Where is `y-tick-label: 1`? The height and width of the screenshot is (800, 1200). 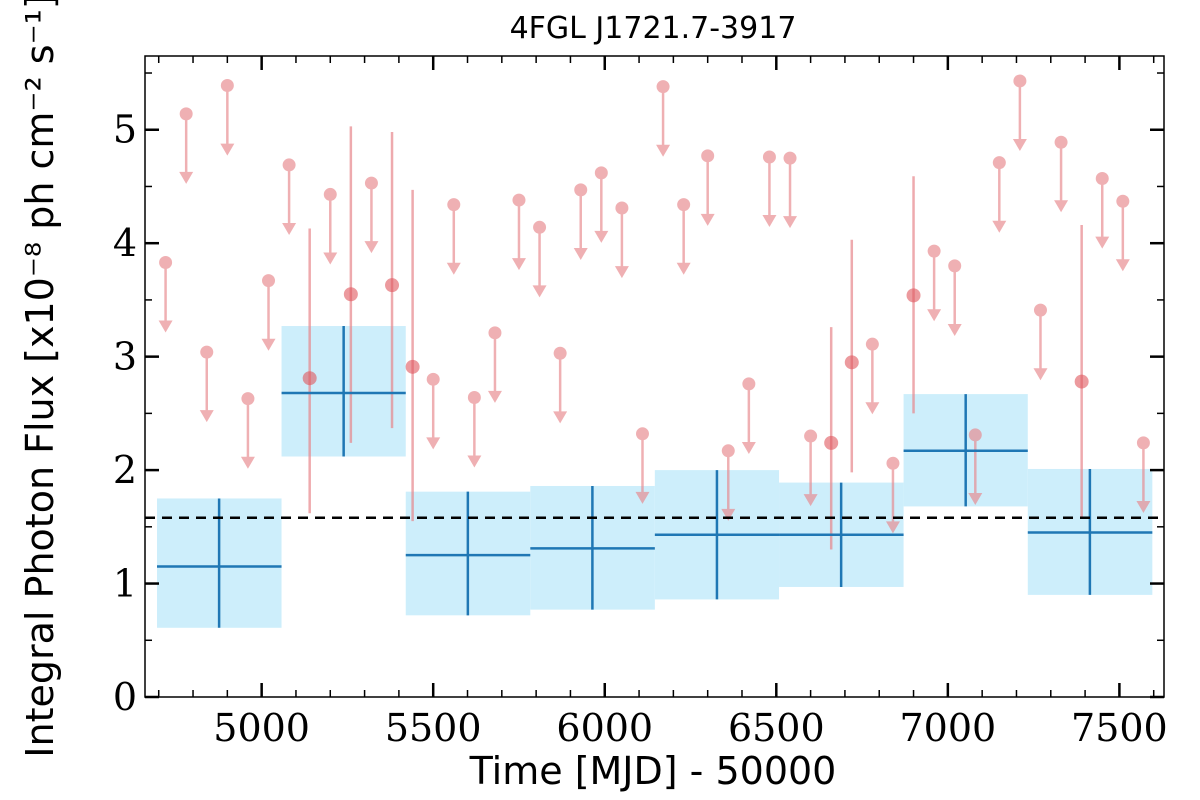
y-tick-label: 1 is located at coordinates (125, 584).